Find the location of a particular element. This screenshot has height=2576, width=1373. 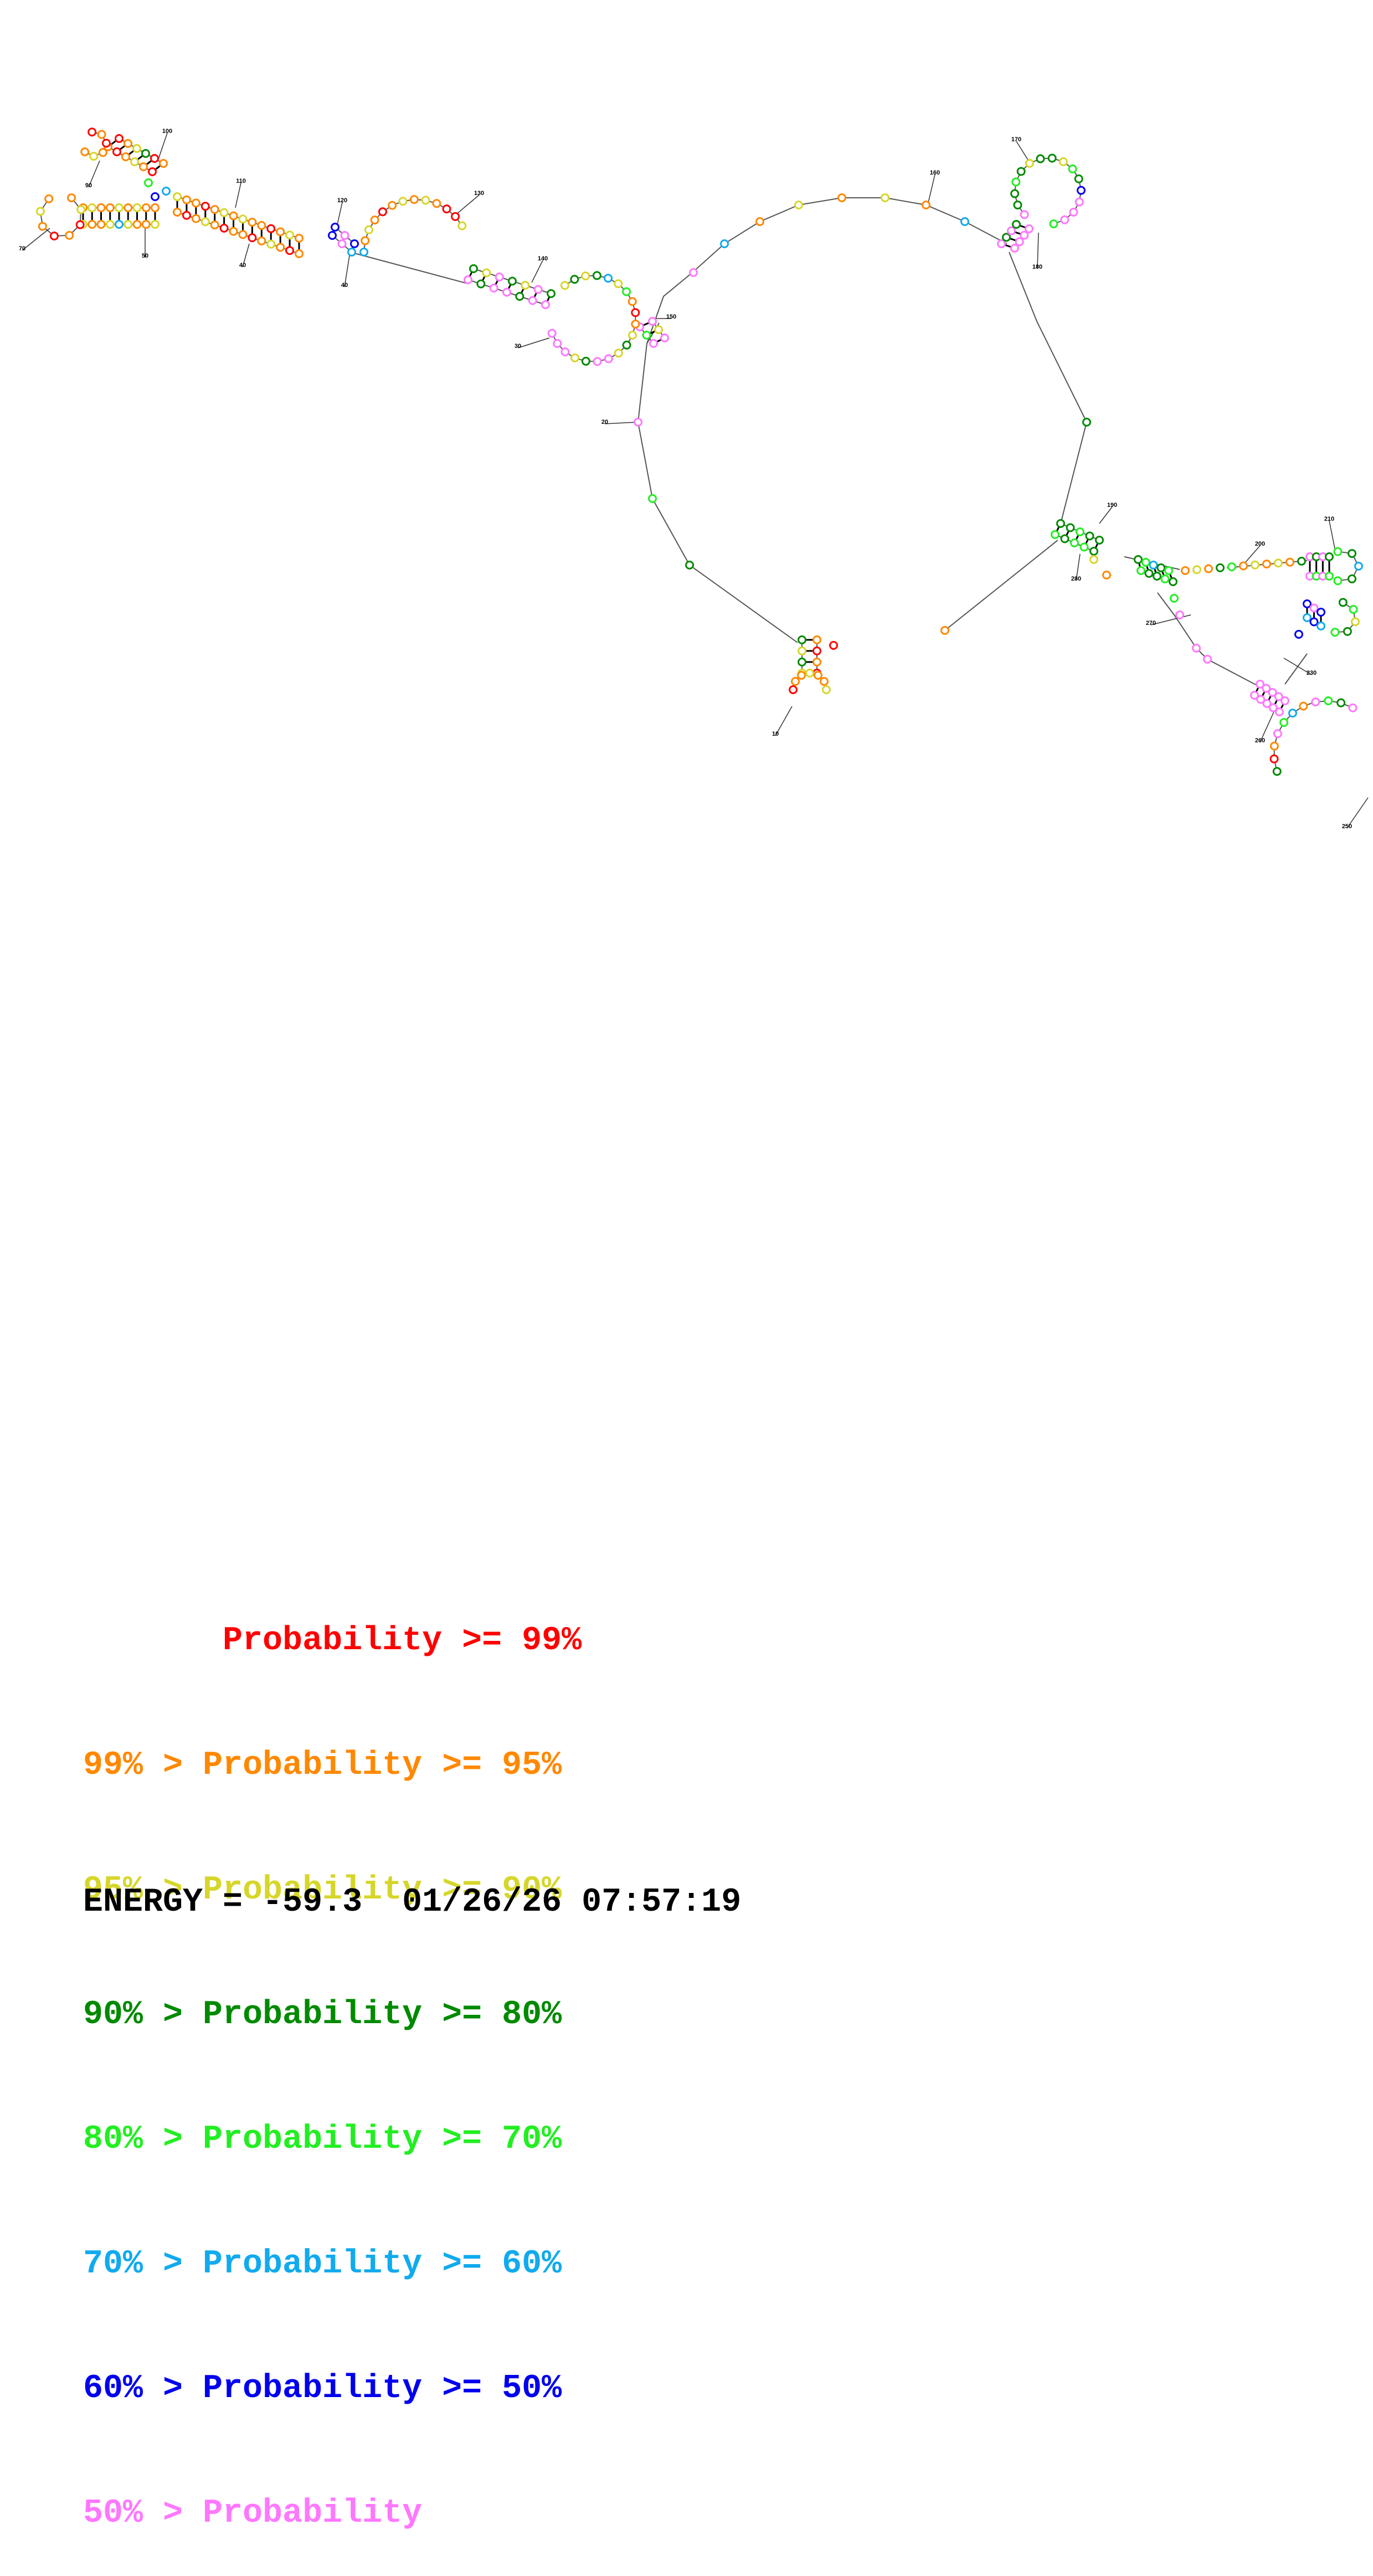

legend-line-3: 95% > Probability >= 90% is located at coordinates (322, 1890).